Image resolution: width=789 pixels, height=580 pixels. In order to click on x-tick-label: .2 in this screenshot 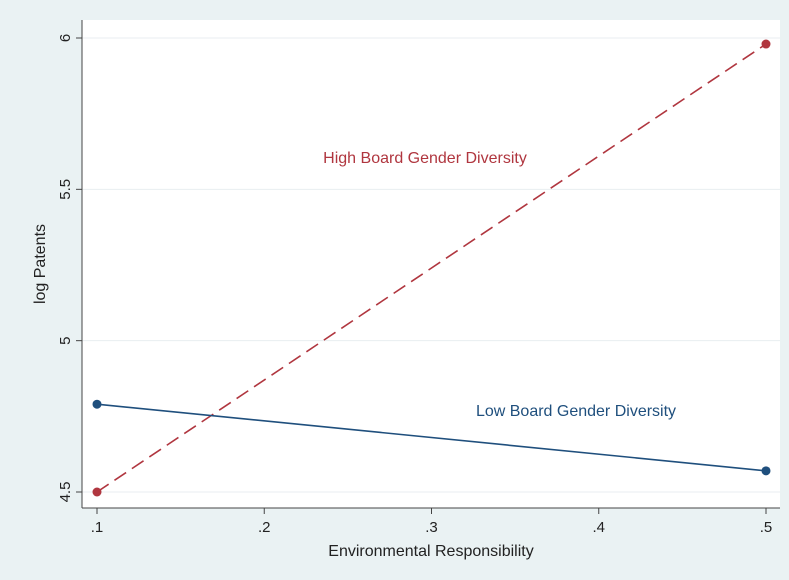, I will do `click(264, 527)`.